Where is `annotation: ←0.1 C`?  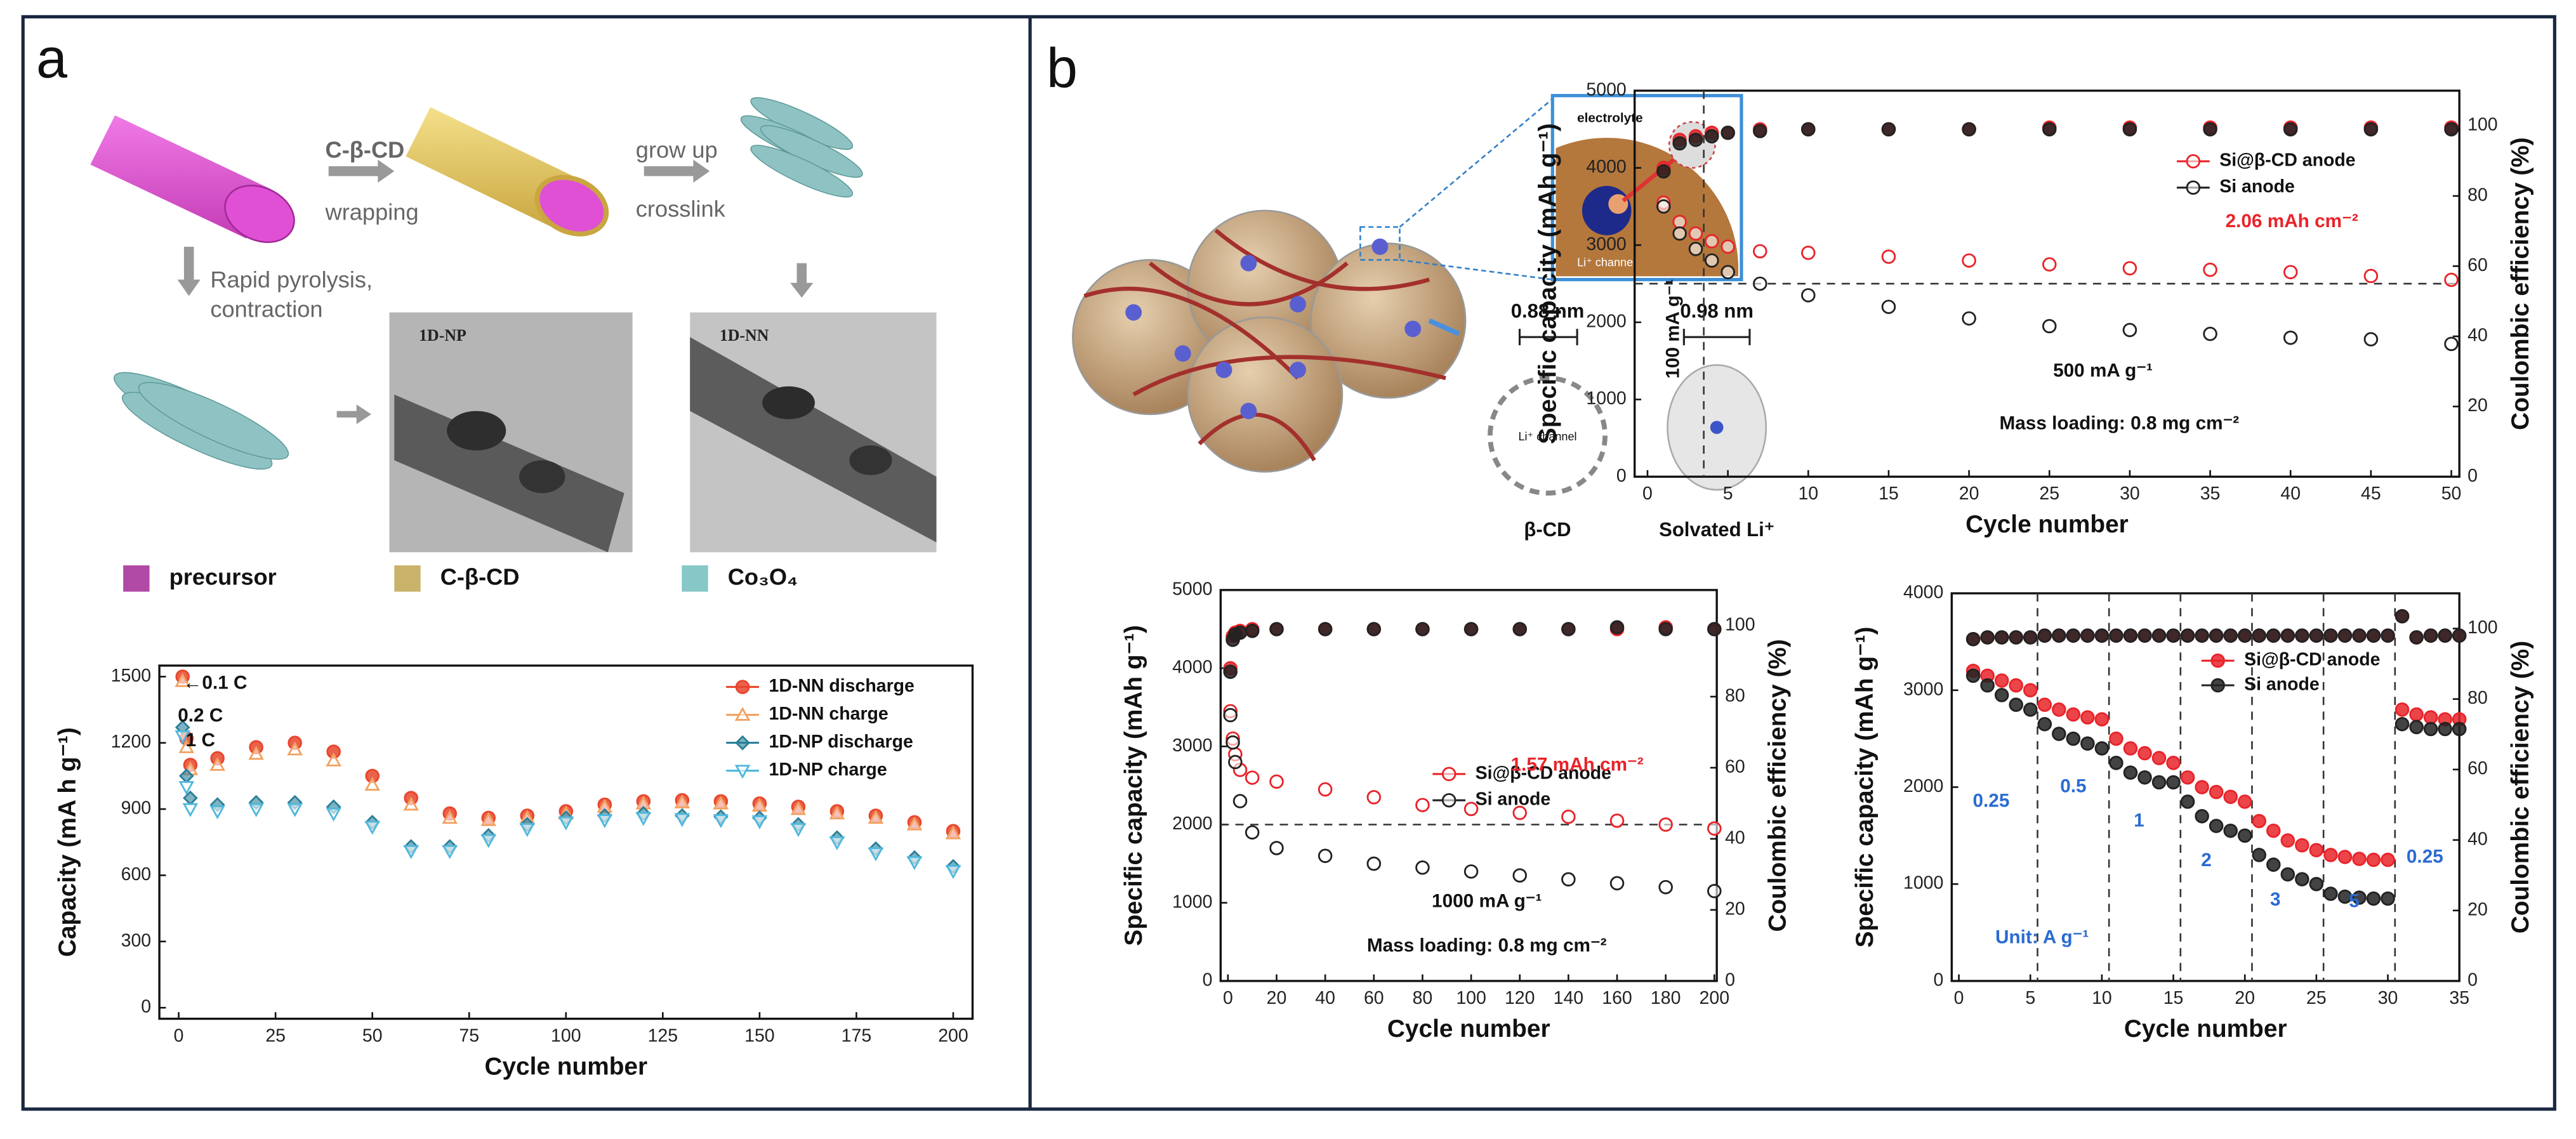
annotation: ←0.1 C is located at coordinates (215, 682).